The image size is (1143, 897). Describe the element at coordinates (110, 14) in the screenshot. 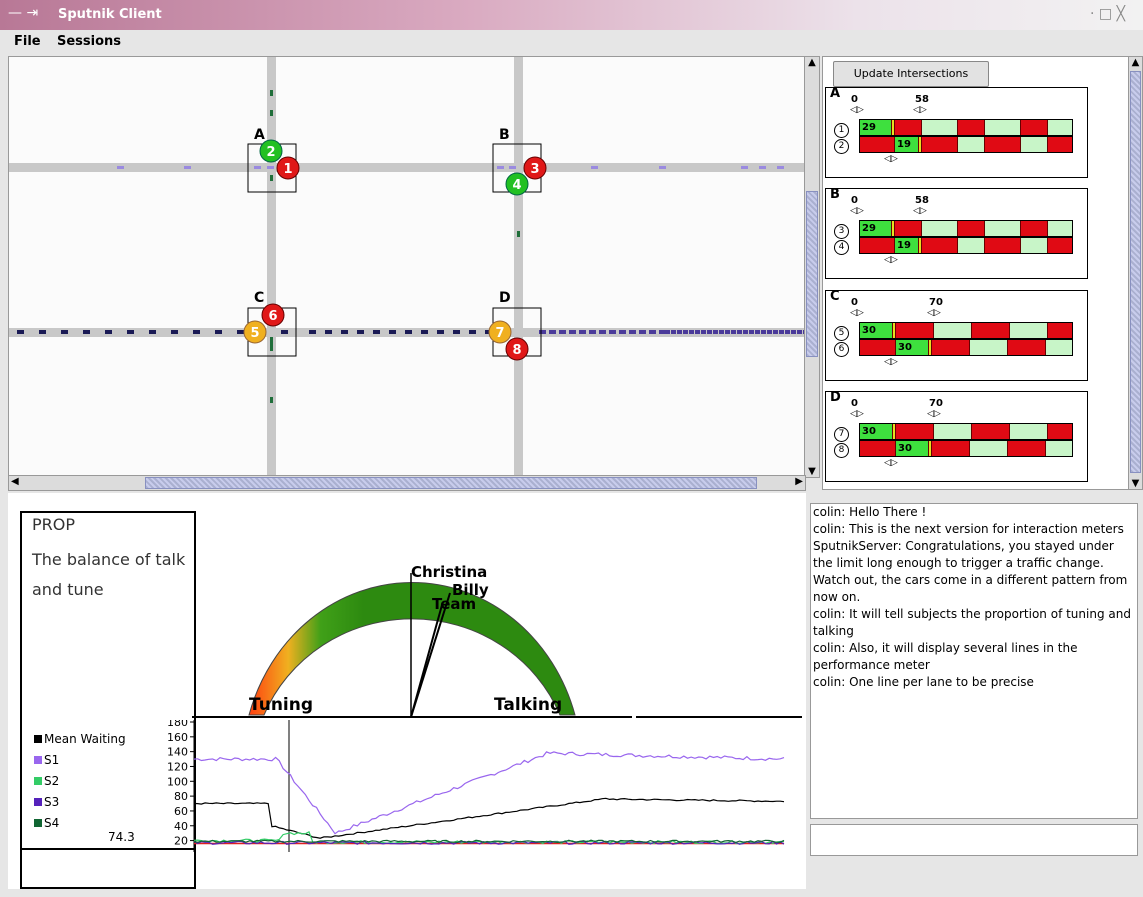

I see `window-title: Sputnik Client` at that location.